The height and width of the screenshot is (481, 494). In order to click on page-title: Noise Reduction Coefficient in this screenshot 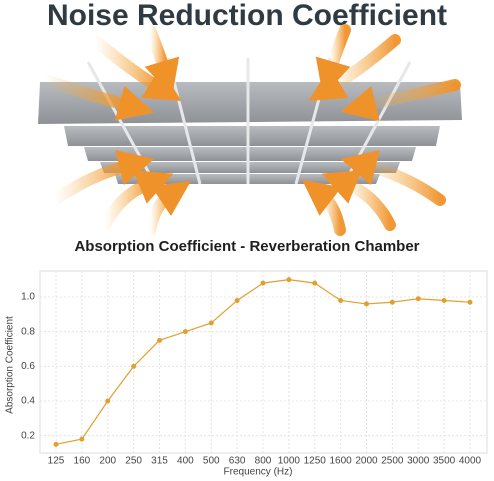, I will do `click(247, 16)`.